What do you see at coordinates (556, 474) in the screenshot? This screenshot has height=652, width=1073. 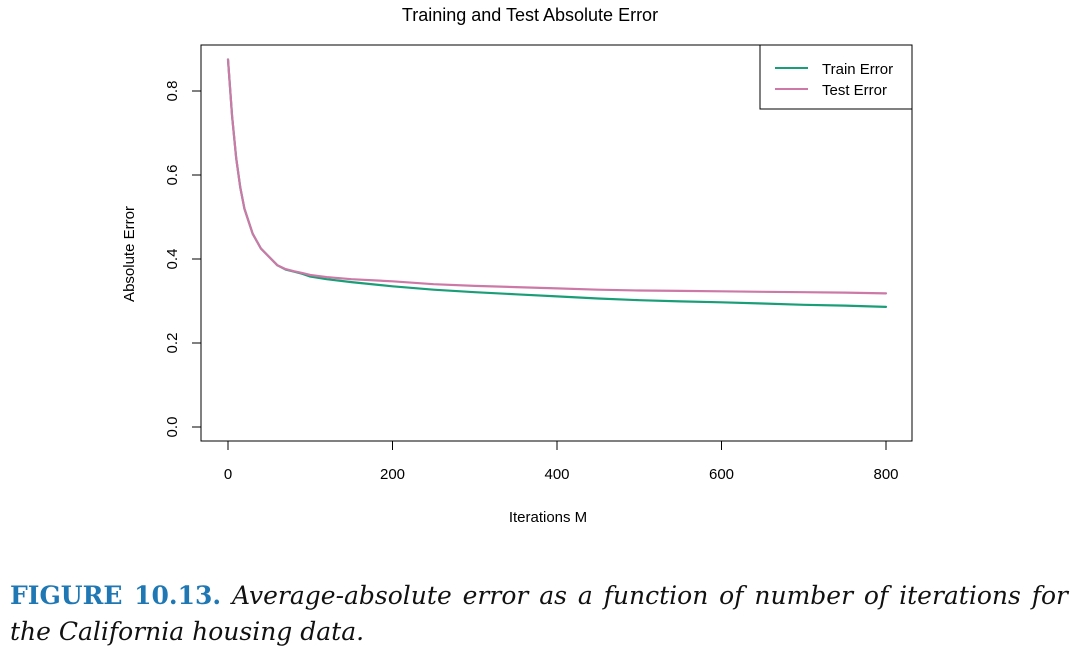 I see `x-tick-label: 400` at bounding box center [556, 474].